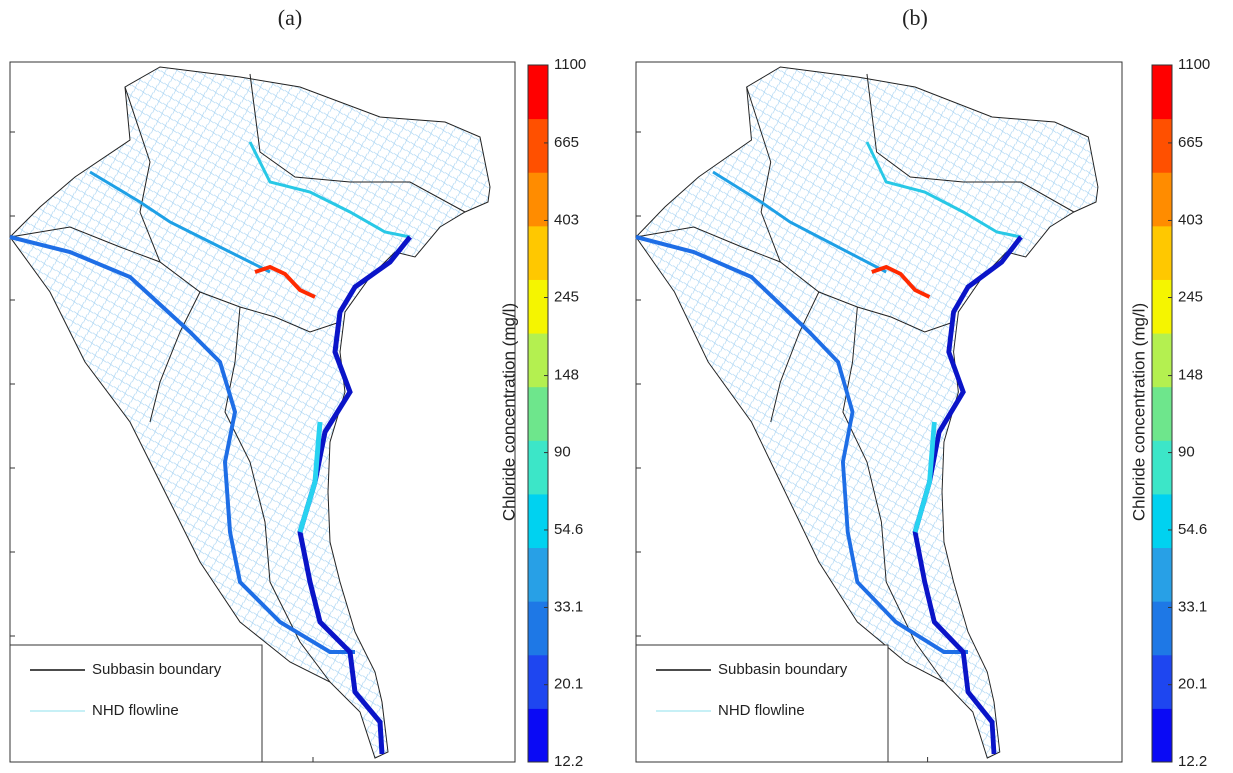 The image size is (1233, 773). What do you see at coordinates (915, 17) in the screenshot?
I see `panel-label: (b)` at bounding box center [915, 17].